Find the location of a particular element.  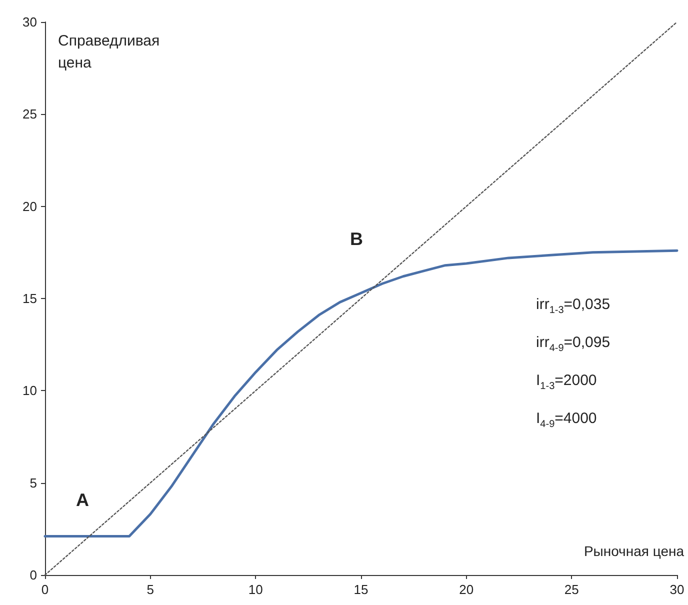

y-tick-label: 10 is located at coordinates (29, 390).